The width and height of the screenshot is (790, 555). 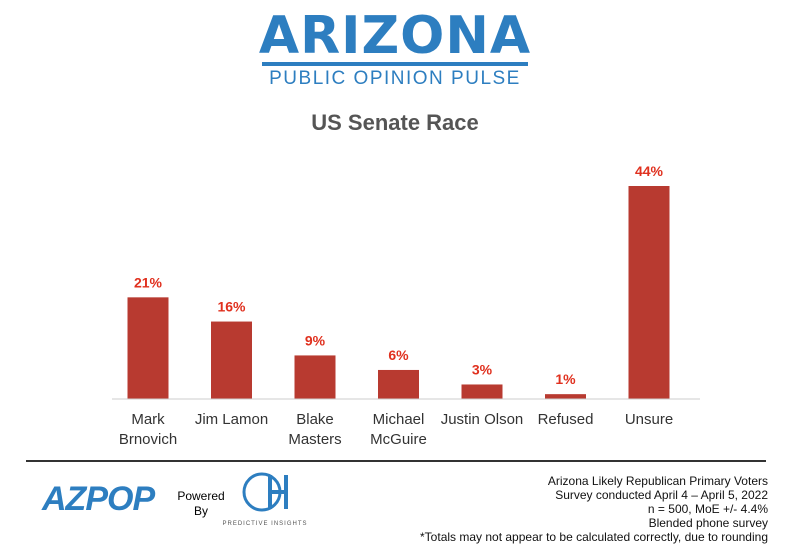 What do you see at coordinates (482, 419) in the screenshot?
I see `category-label: Justin Olson` at bounding box center [482, 419].